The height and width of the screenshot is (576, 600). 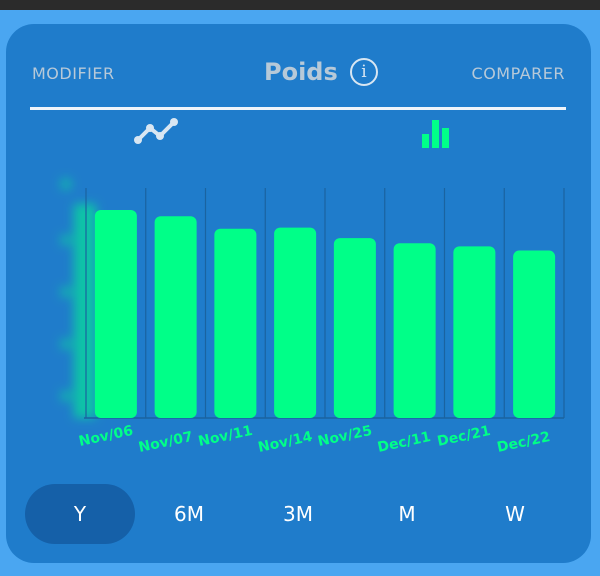 What do you see at coordinates (407, 514) in the screenshot?
I see `range-button-m: M` at bounding box center [407, 514].